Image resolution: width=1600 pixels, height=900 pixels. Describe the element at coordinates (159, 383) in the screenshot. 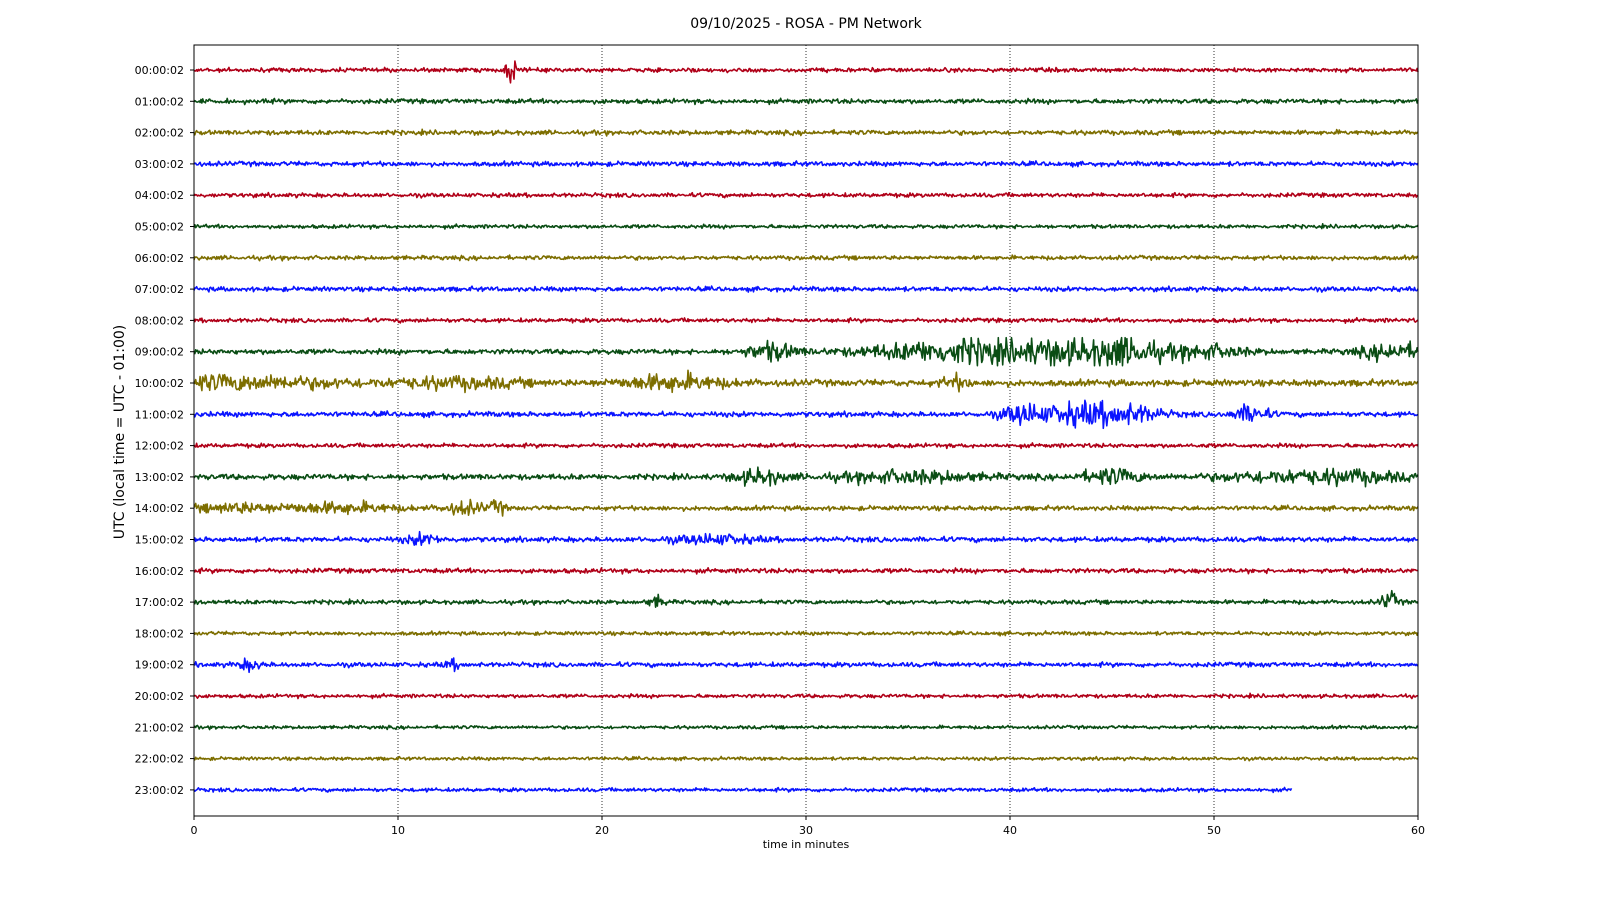

I see `y-tick-label: 10:00:02` at that location.